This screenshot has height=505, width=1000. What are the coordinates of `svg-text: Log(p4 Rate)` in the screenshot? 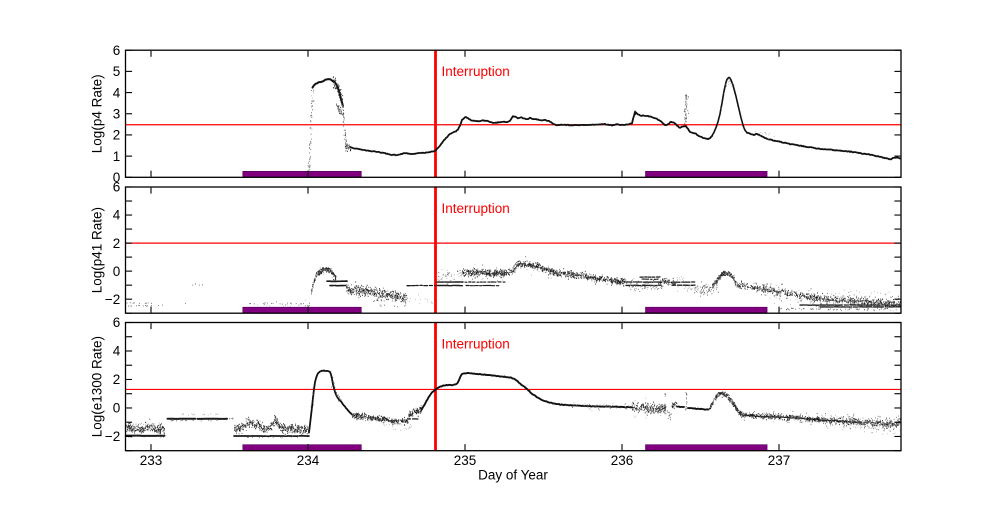 It's located at (97, 113).